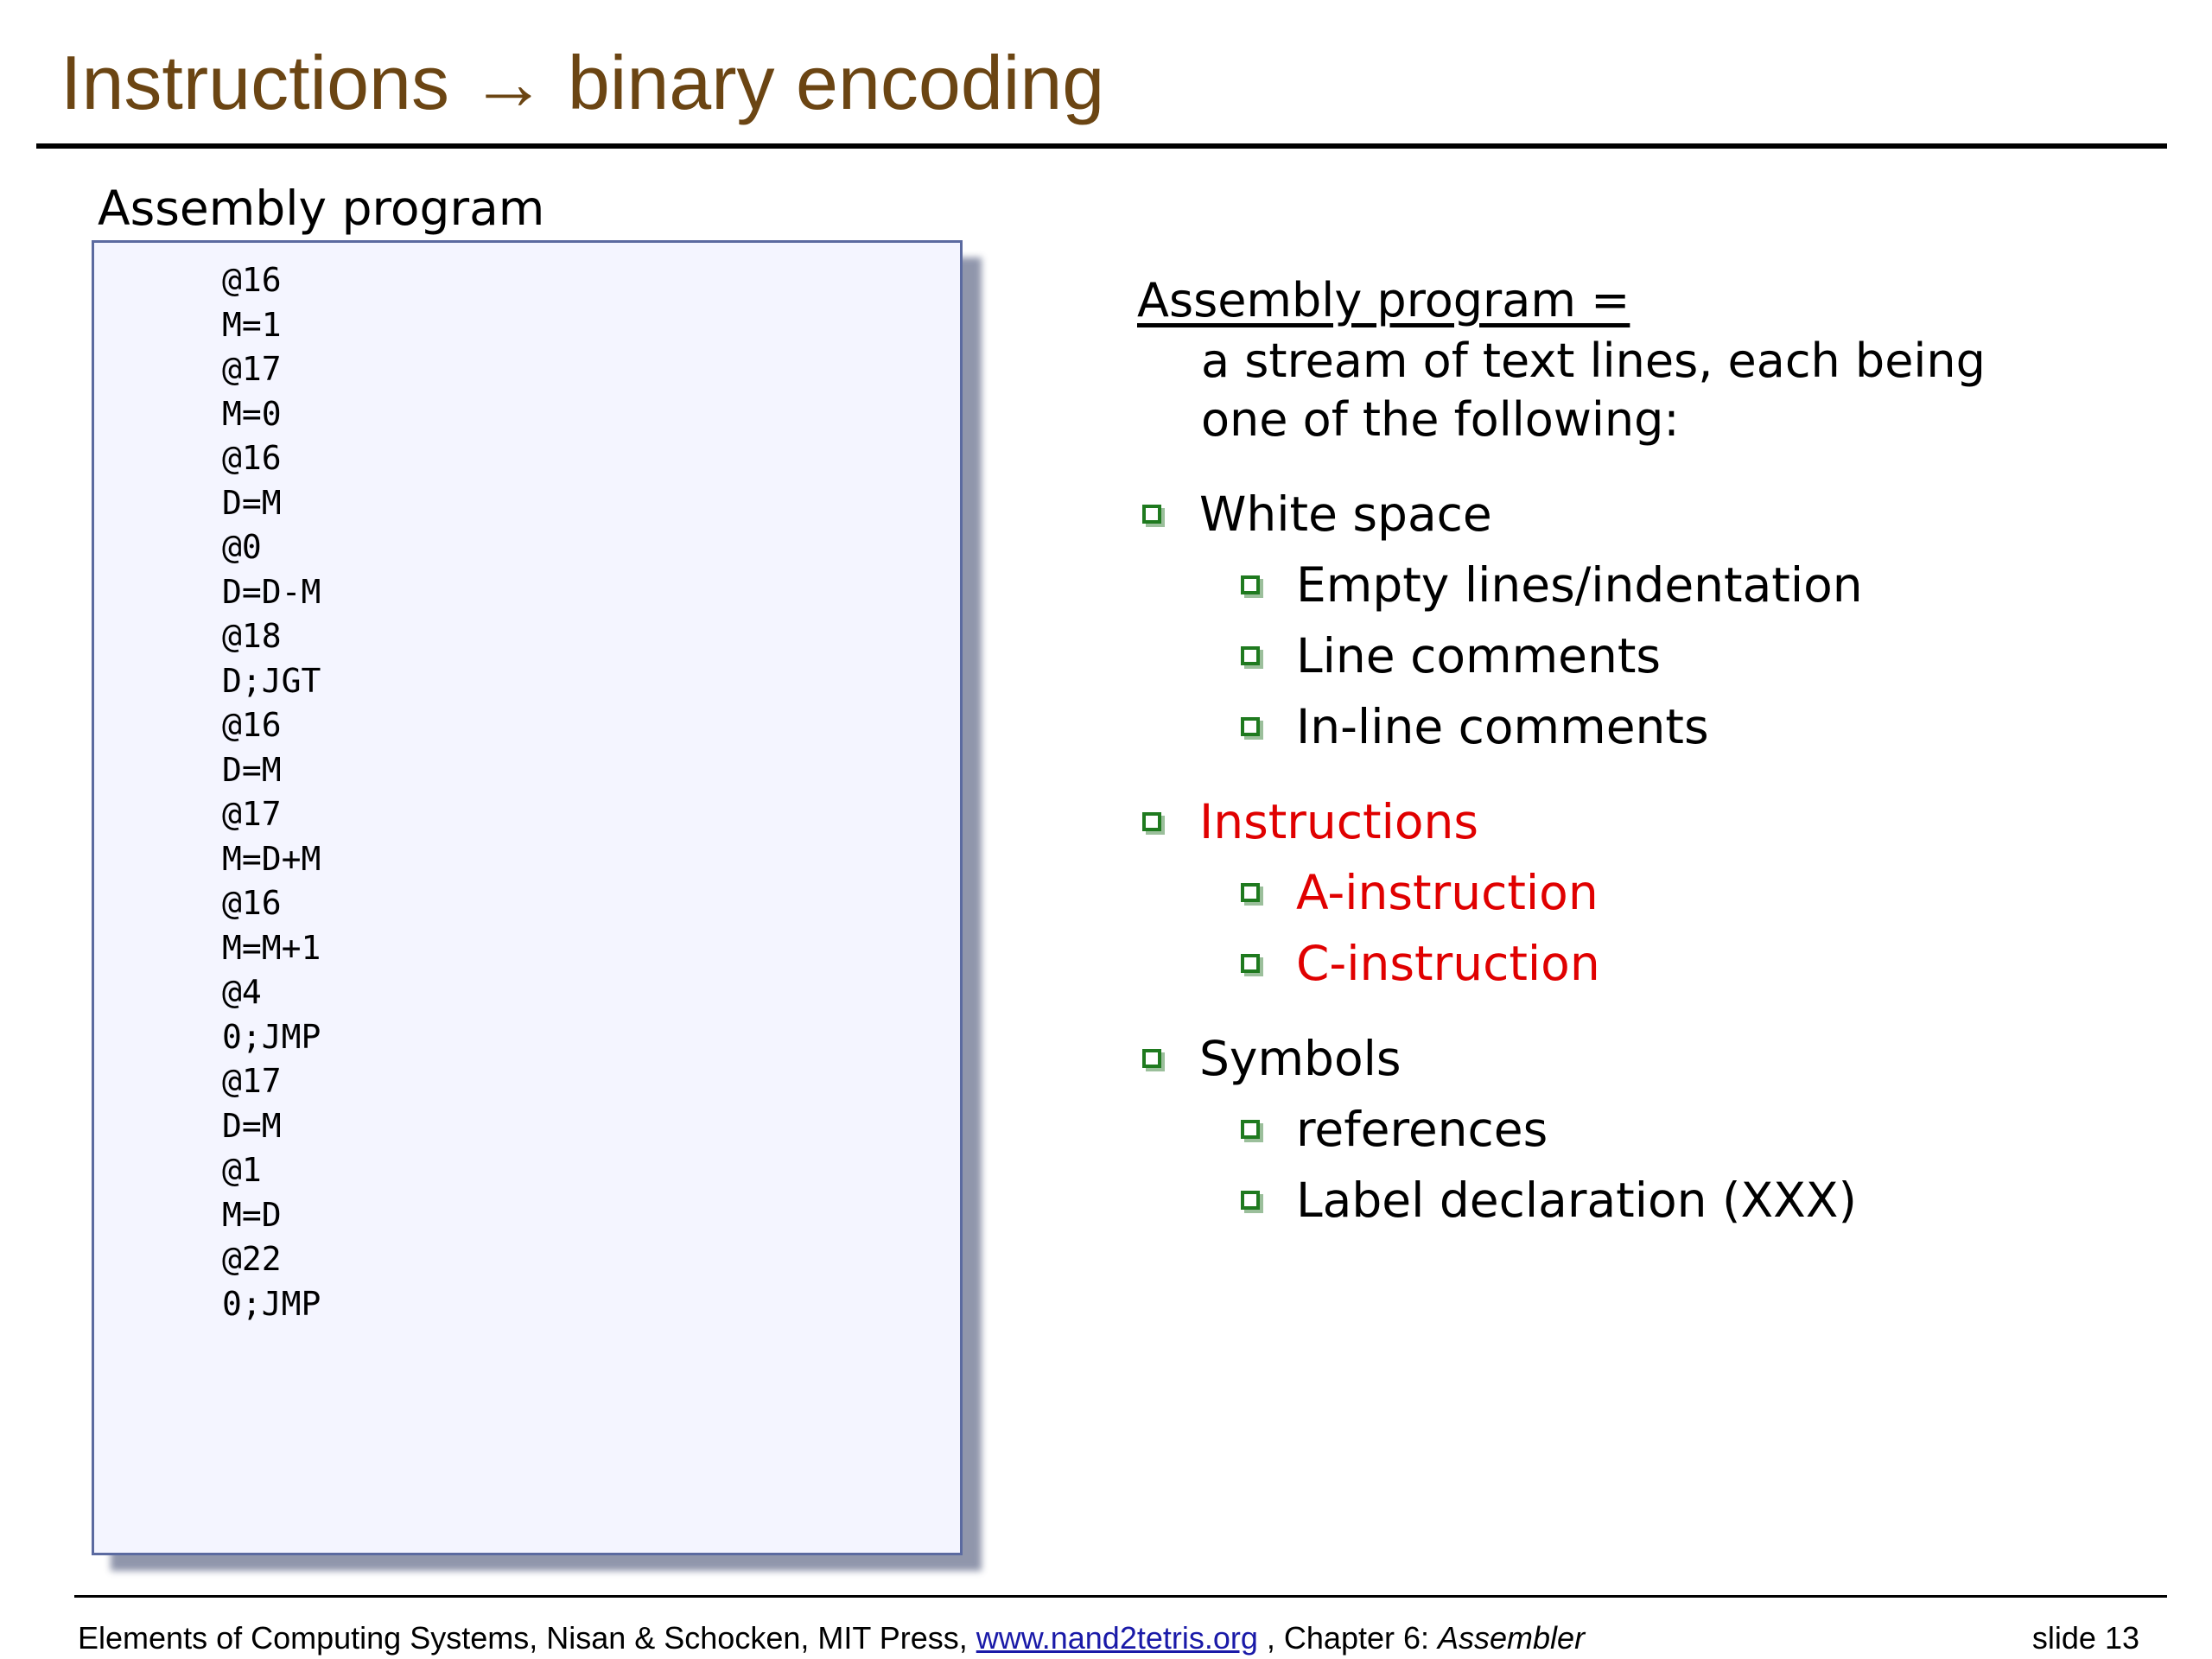 This screenshot has width=2212, height=1659. Describe the element at coordinates (242, 1170) in the screenshot. I see `code-line: @1` at that location.